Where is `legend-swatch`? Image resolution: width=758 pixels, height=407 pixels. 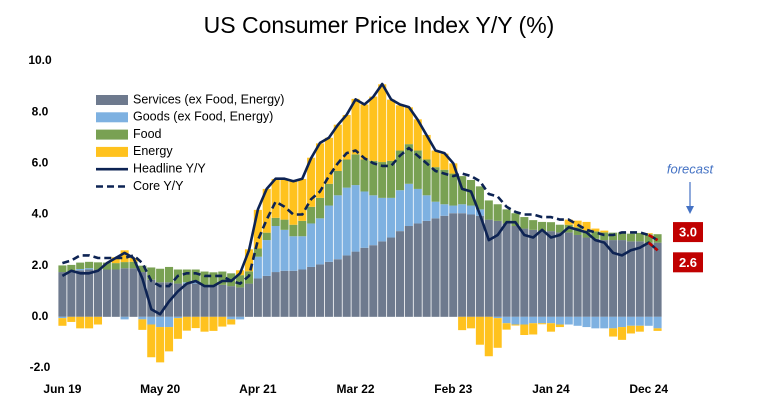 legend-swatch is located at coordinates (112, 134).